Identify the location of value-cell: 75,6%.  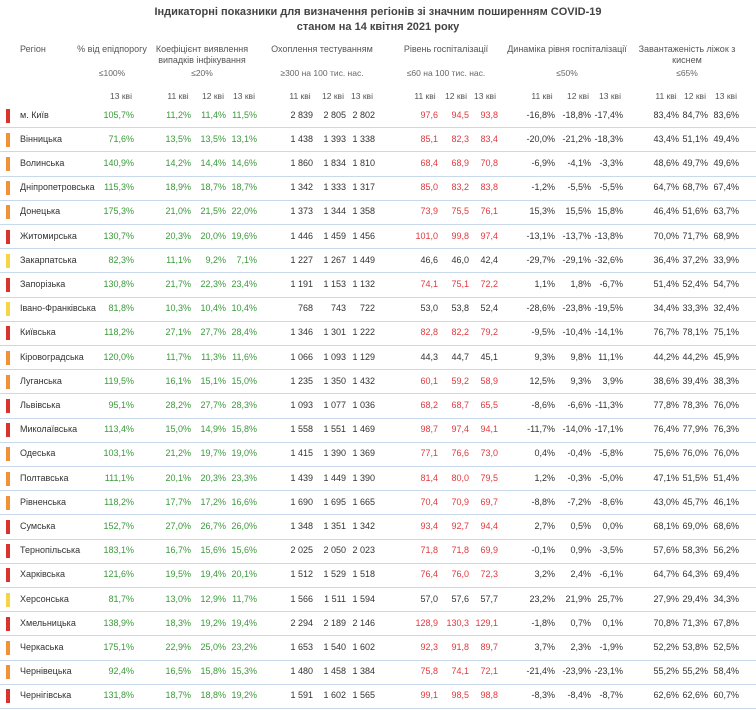
(666, 453).